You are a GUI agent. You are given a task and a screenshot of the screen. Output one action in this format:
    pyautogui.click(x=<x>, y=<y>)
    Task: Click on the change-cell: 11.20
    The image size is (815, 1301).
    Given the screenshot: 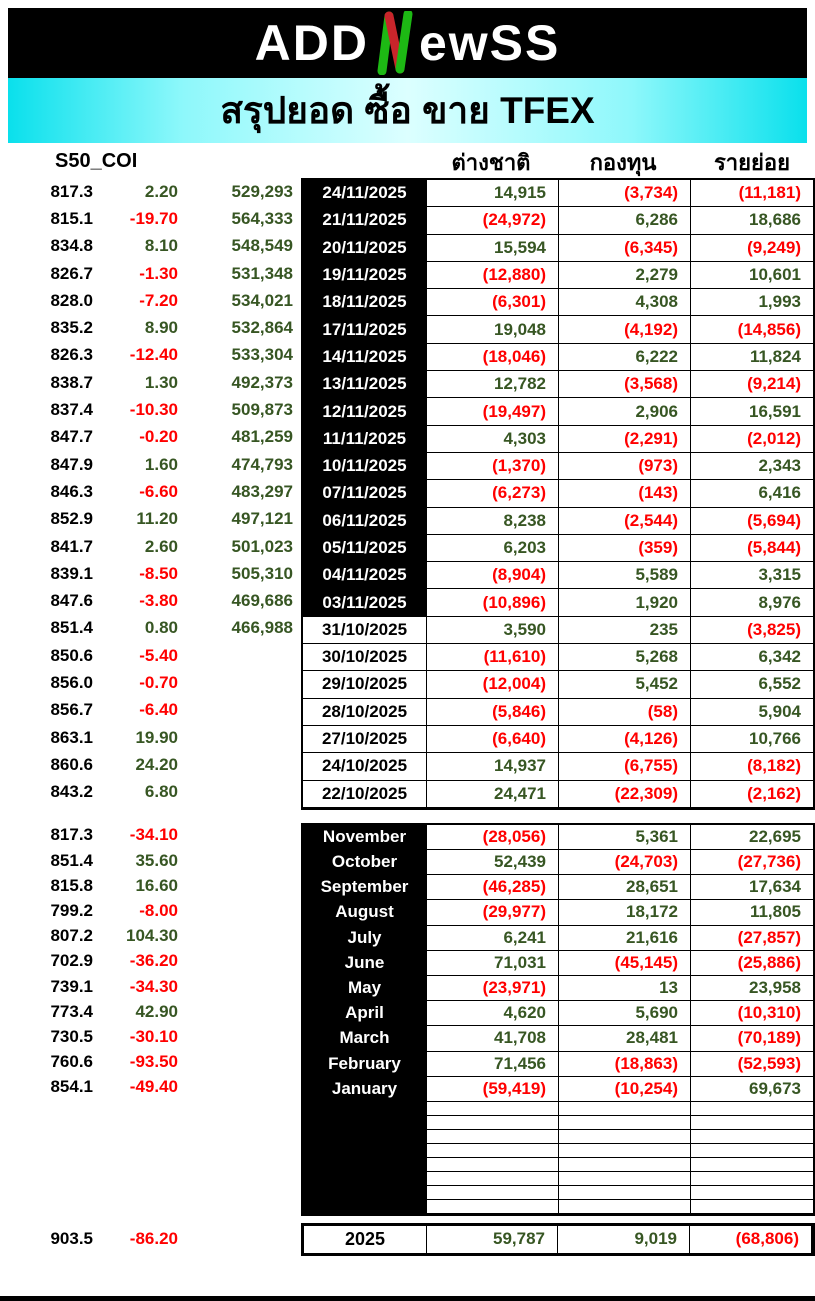 What is the action you would take?
    pyautogui.click(x=157, y=519)
    